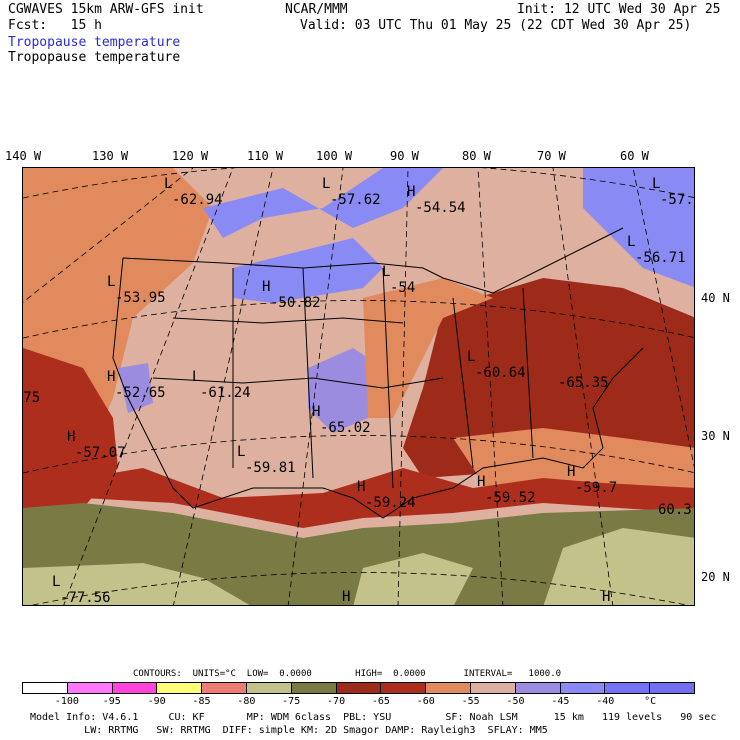 The width and height of the screenshot is (740, 740). What do you see at coordinates (510, 498) in the screenshot?
I see `extrema-value: -59.52` at bounding box center [510, 498].